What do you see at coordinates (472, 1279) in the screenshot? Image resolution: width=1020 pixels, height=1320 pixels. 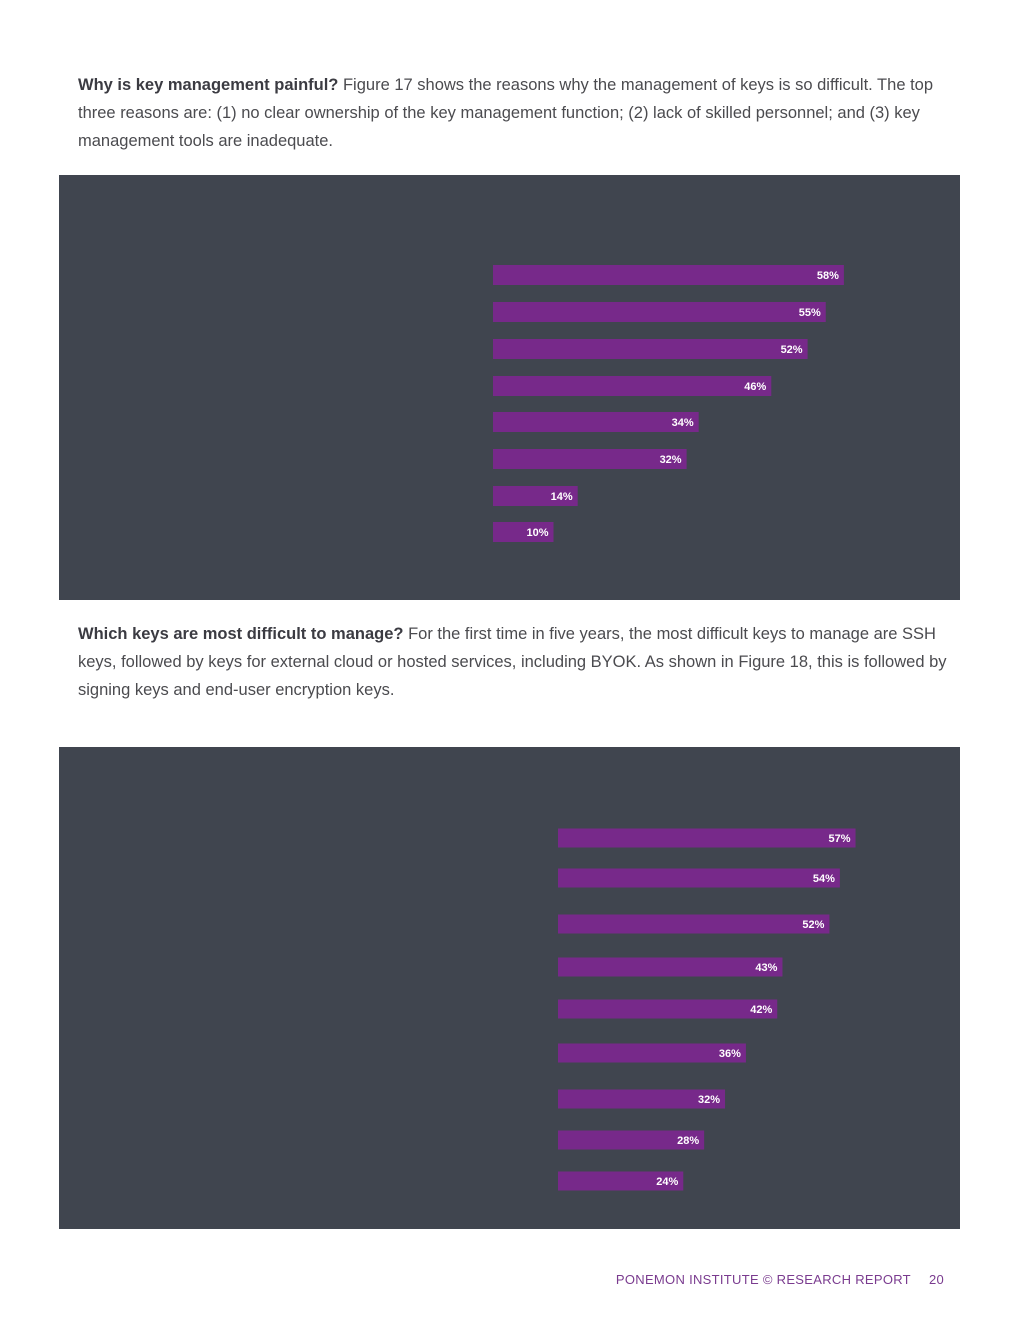 I see `page-footer: PONEMON INSTITUTE © RESEARCH REPORT 20` at bounding box center [472, 1279].